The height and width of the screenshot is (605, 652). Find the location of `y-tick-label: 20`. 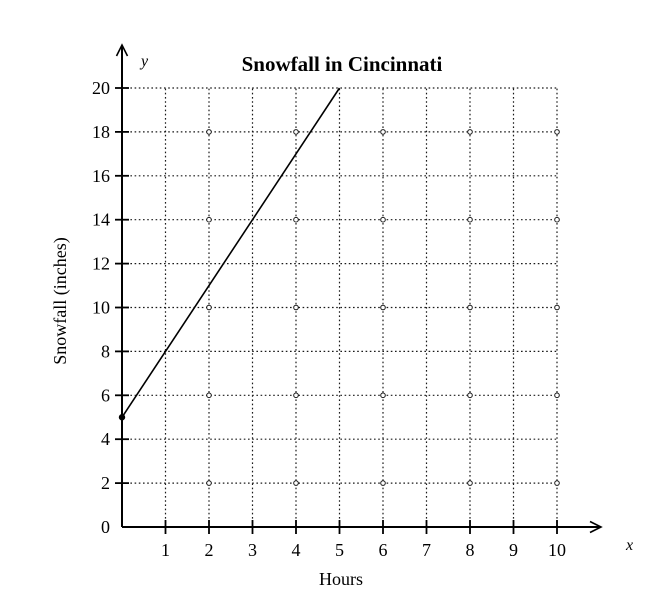

y-tick-label: 20 is located at coordinates (101, 88).